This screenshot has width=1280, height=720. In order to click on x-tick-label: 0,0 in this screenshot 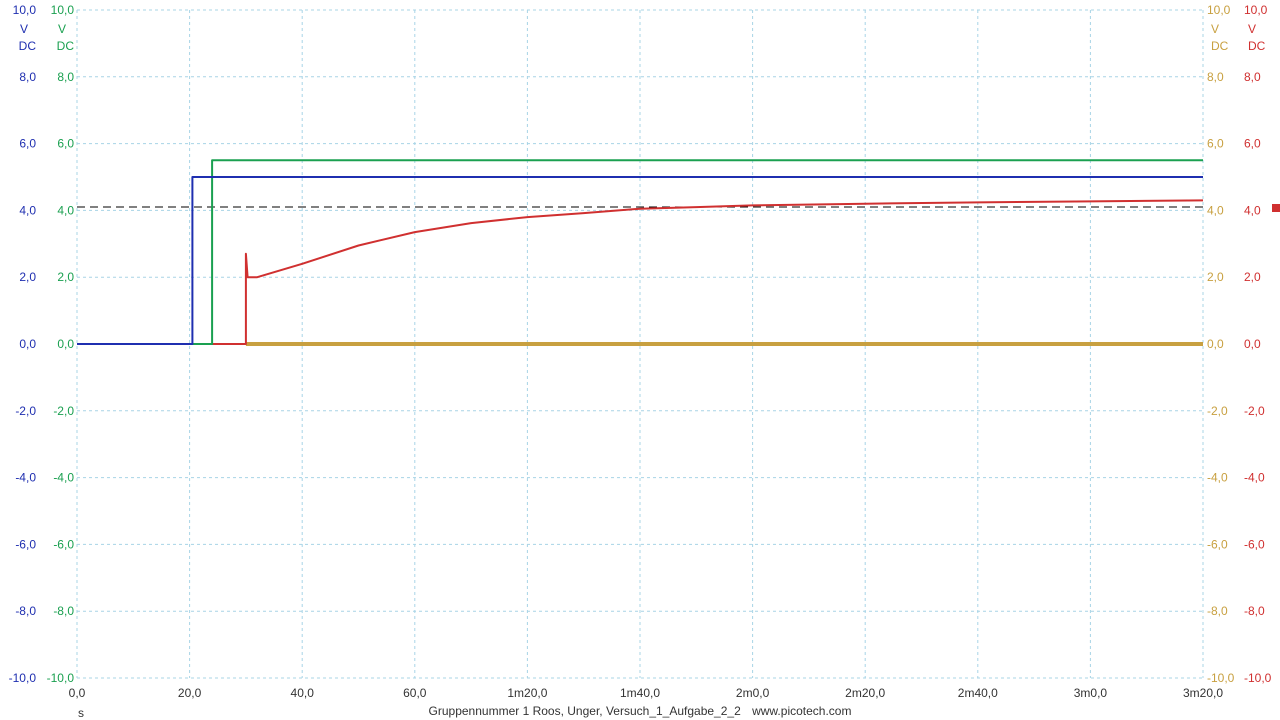, I will do `click(77, 693)`.